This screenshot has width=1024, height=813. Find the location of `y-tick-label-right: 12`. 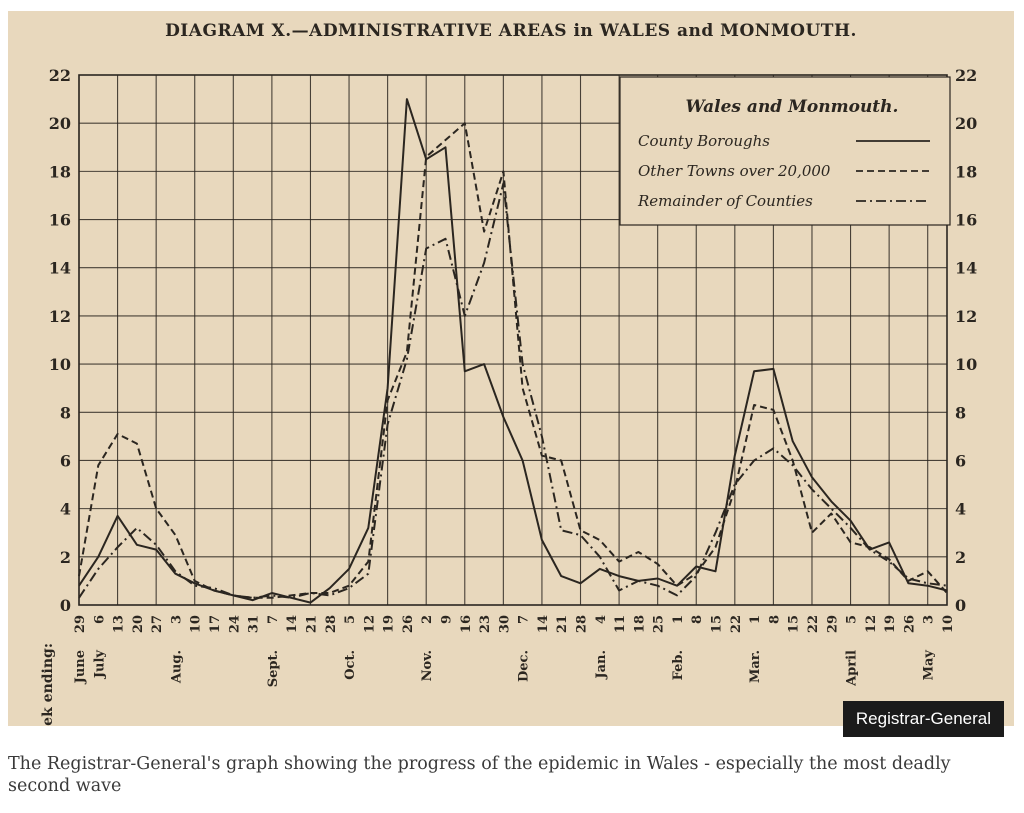

y-tick-label-right: 12 is located at coordinates (966, 316).